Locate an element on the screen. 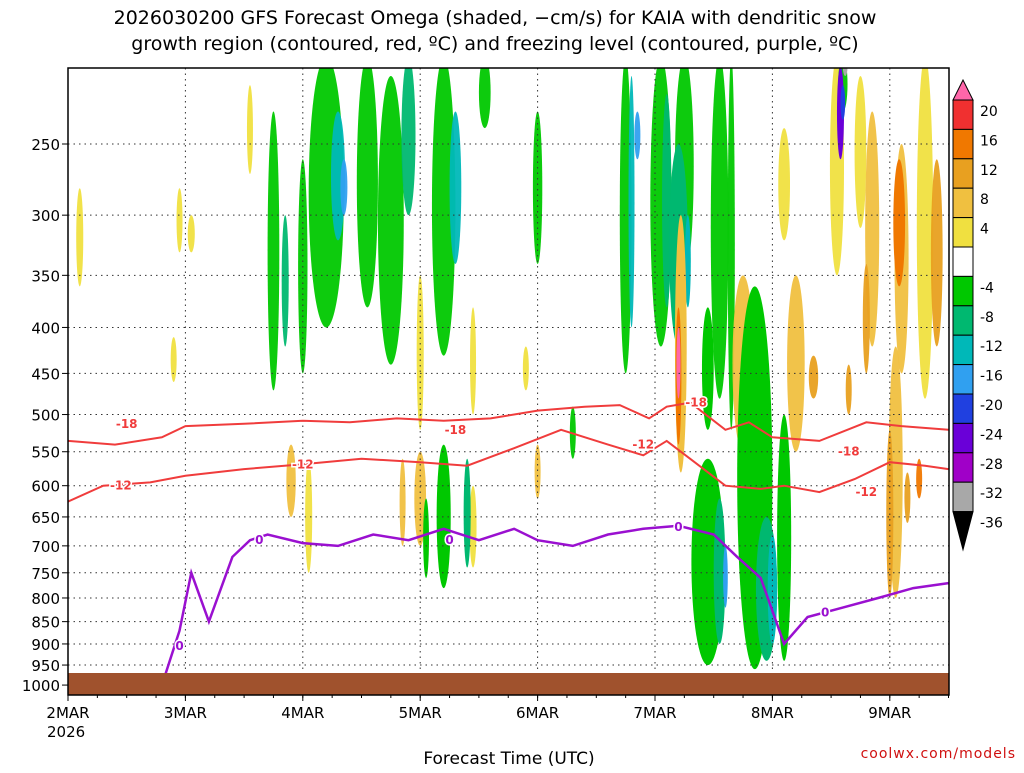 This screenshot has width=1024, height=773. credit-url: coolwx.com/models is located at coordinates (938, 754).